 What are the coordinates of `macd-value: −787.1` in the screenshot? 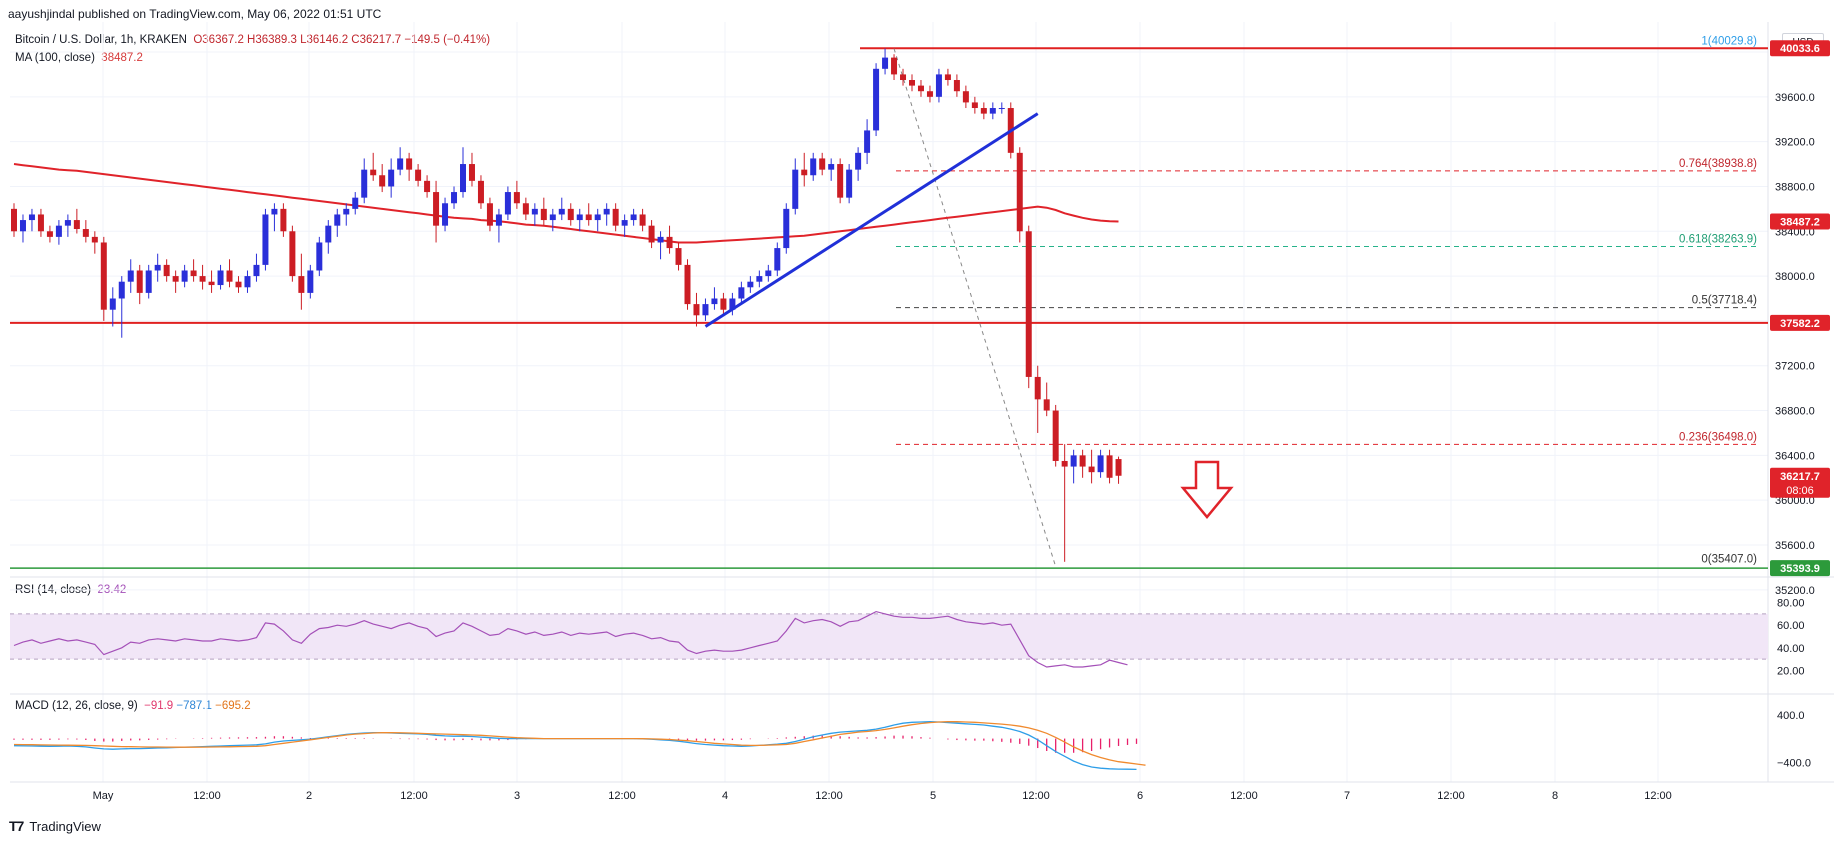 It's located at (194, 706).